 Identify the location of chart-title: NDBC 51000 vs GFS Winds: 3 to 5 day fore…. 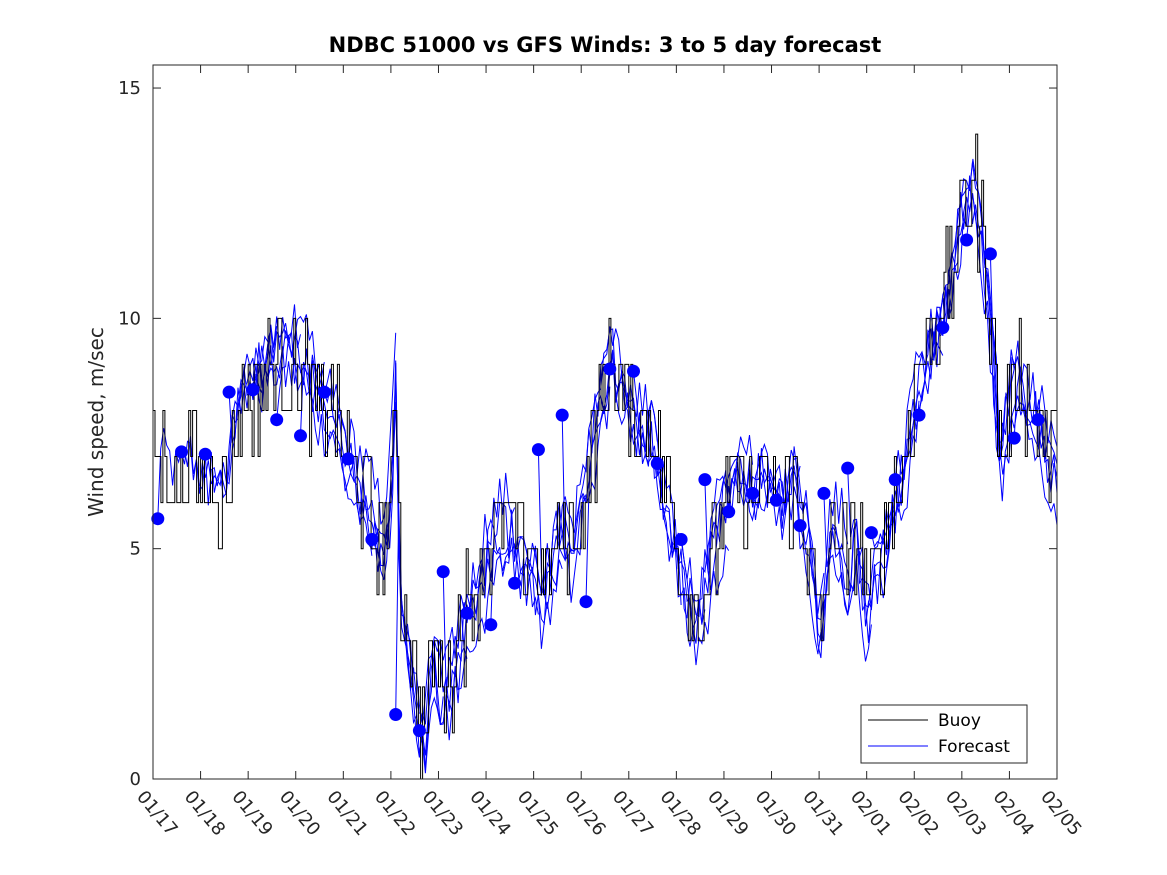
(605, 45).